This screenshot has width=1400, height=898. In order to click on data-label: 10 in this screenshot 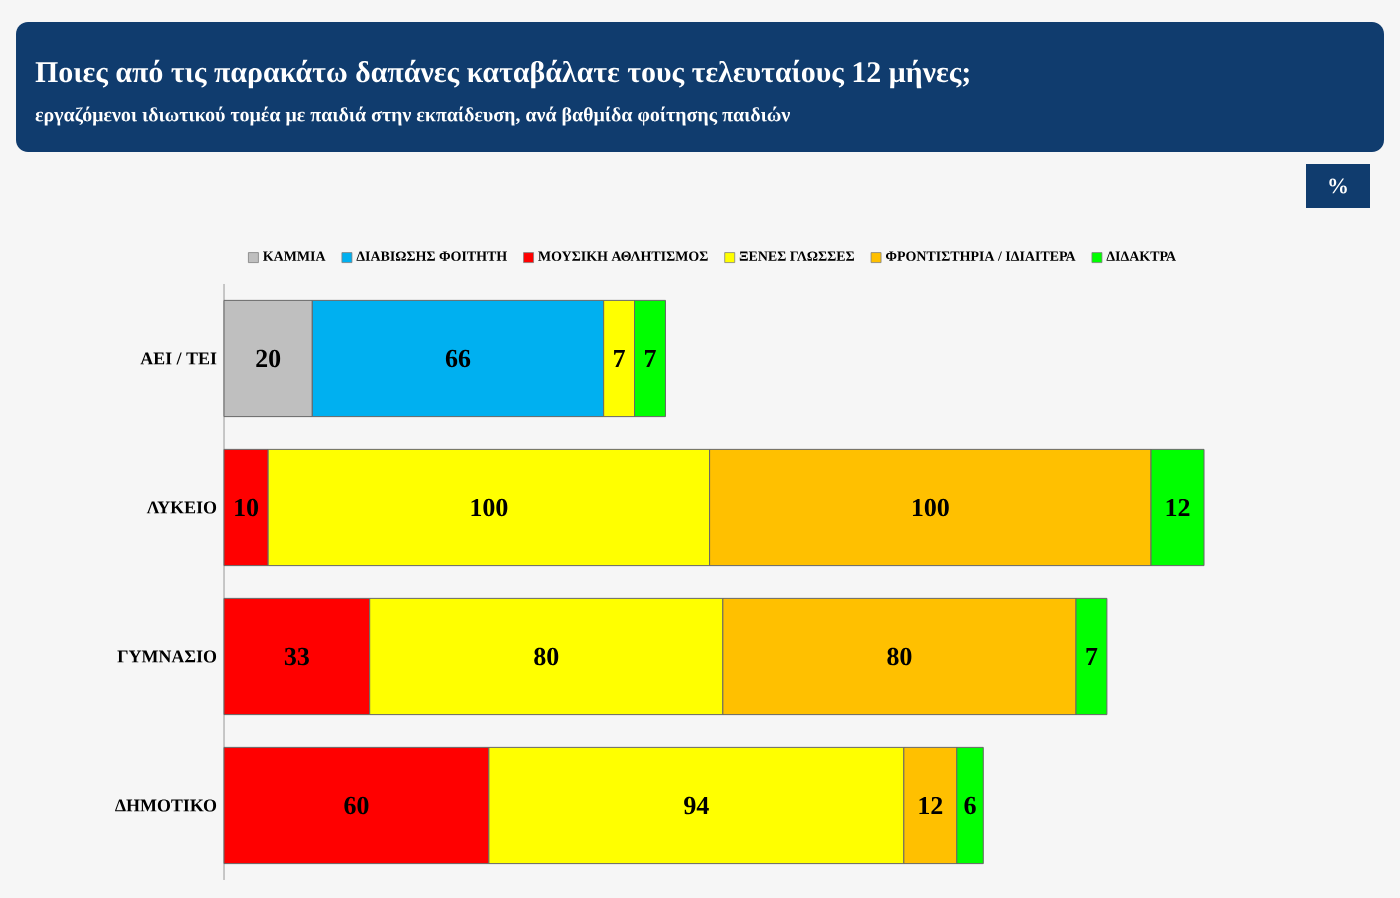, I will do `click(247, 507)`.